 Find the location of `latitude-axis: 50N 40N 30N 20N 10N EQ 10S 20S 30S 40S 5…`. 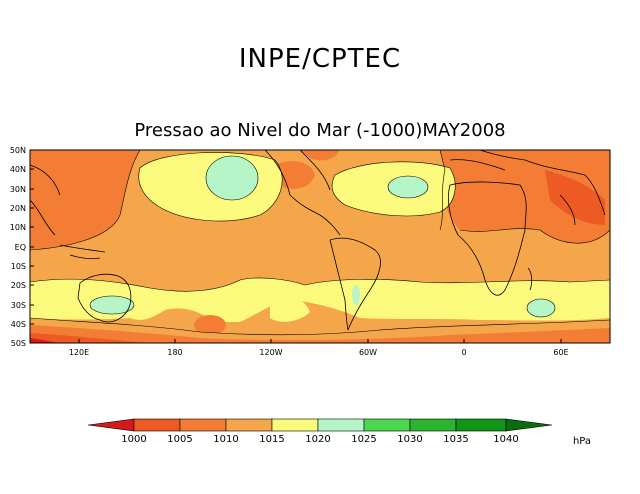

latitude-axis: 50N 40N 30N 20N 10N EQ 10S 20S 30S 40S 5… is located at coordinates (22, 247).